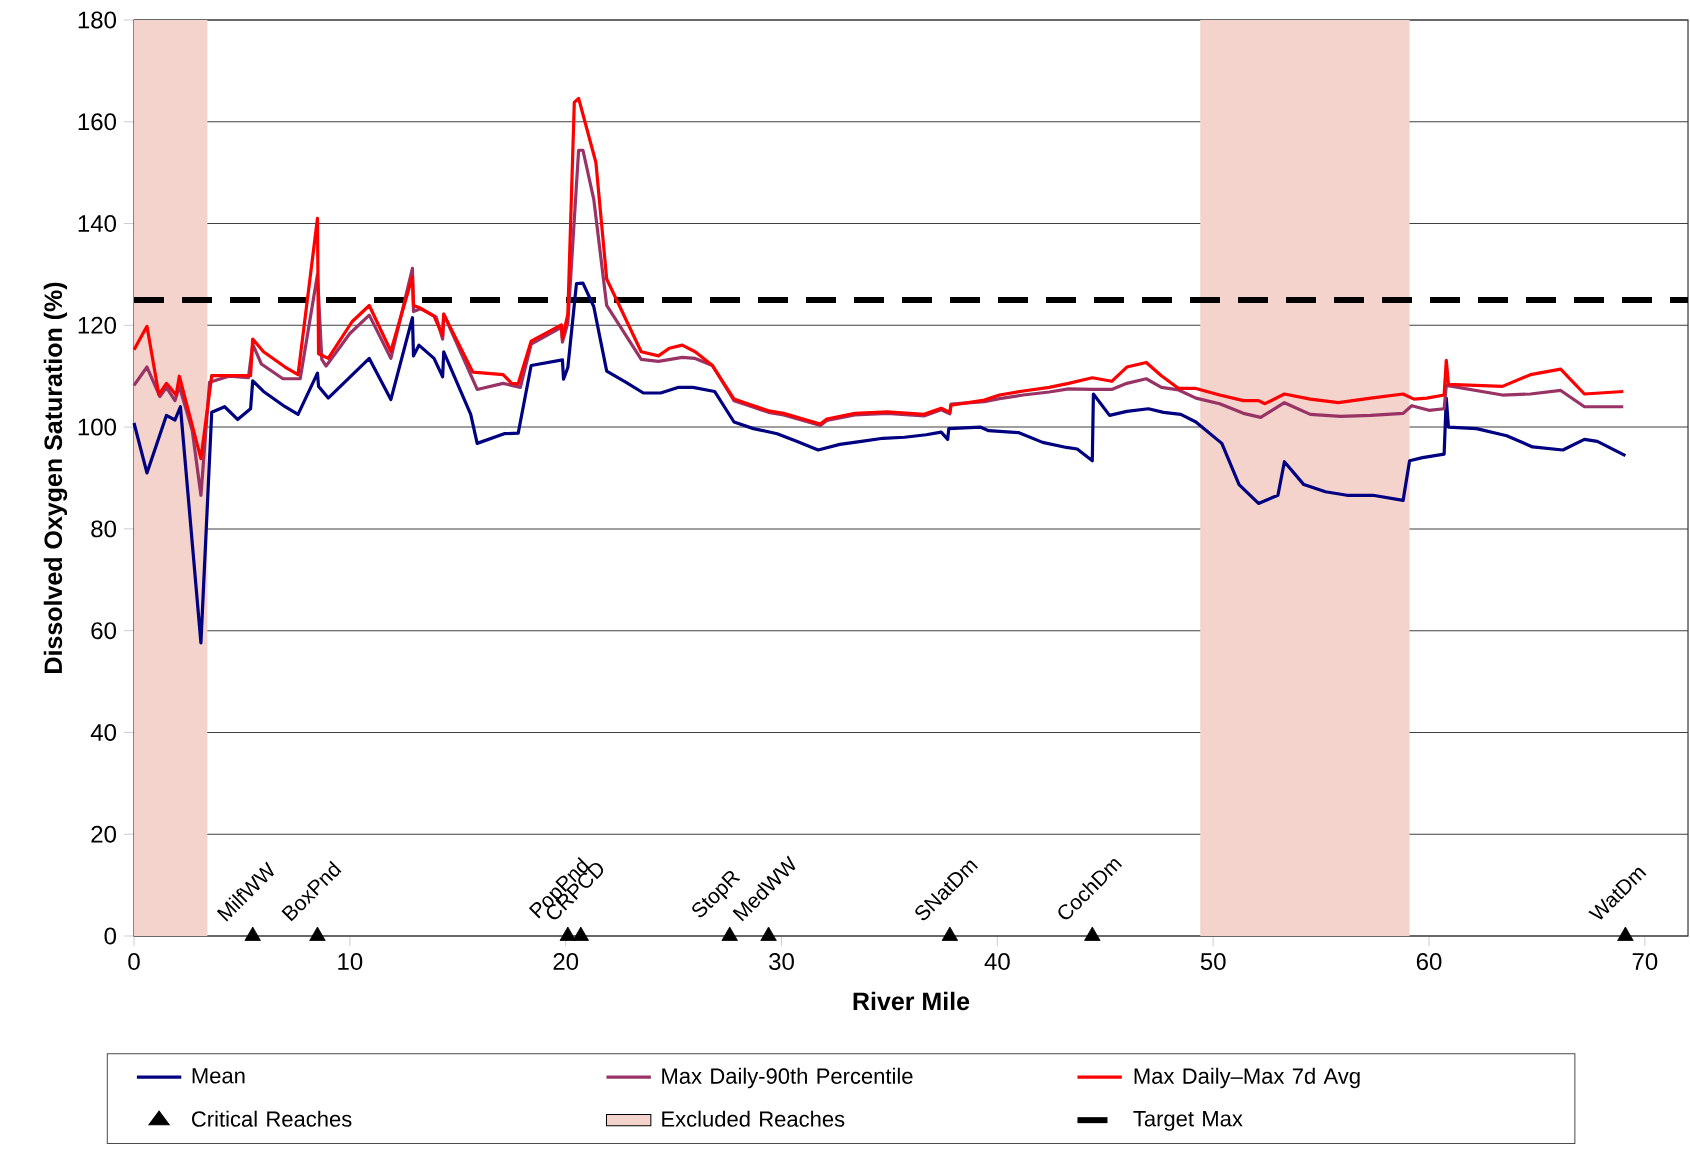 The height and width of the screenshot is (1149, 1690). I want to click on y-tick-label: 60, so click(104, 631).